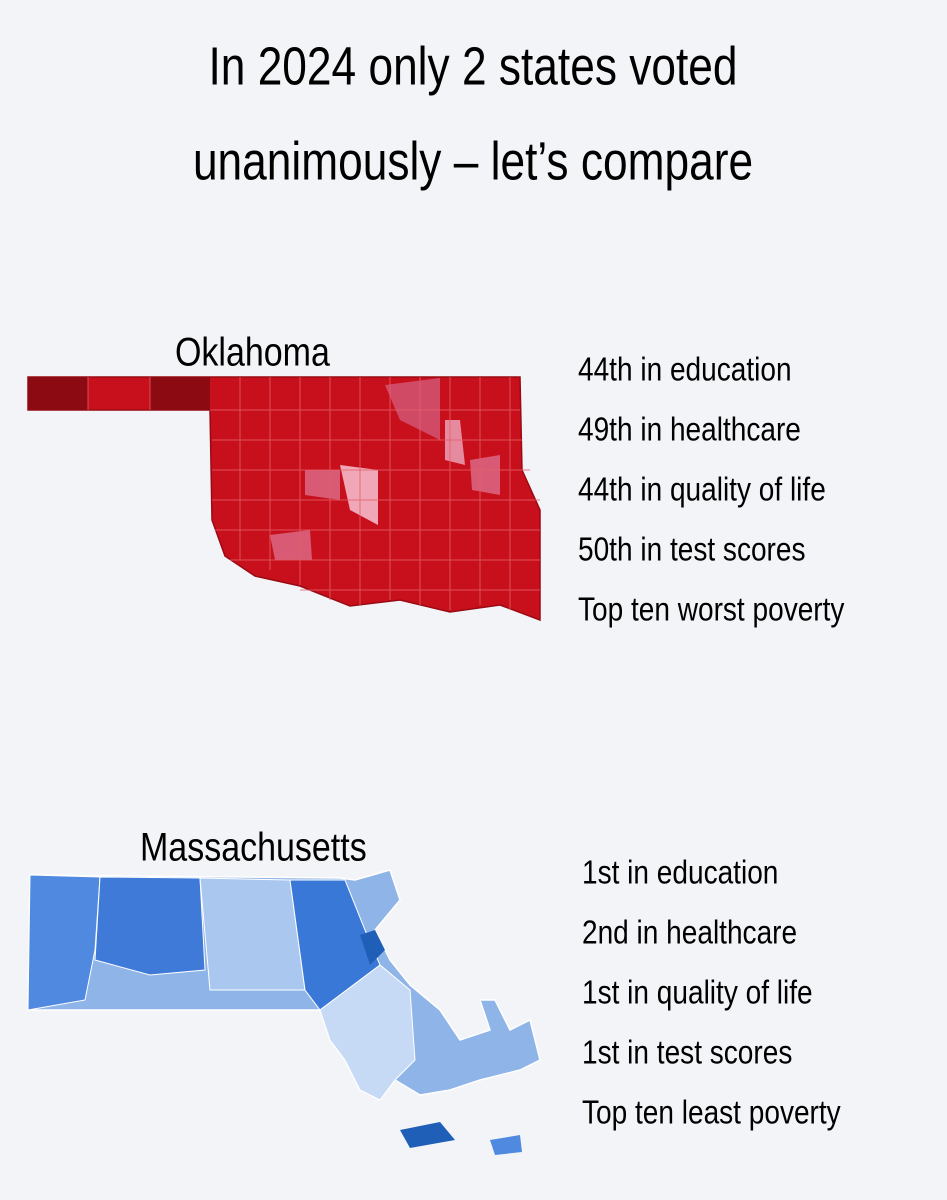 This screenshot has height=1200, width=947. What do you see at coordinates (711, 610) in the screenshot?
I see `fact: Top ten worst poverty` at bounding box center [711, 610].